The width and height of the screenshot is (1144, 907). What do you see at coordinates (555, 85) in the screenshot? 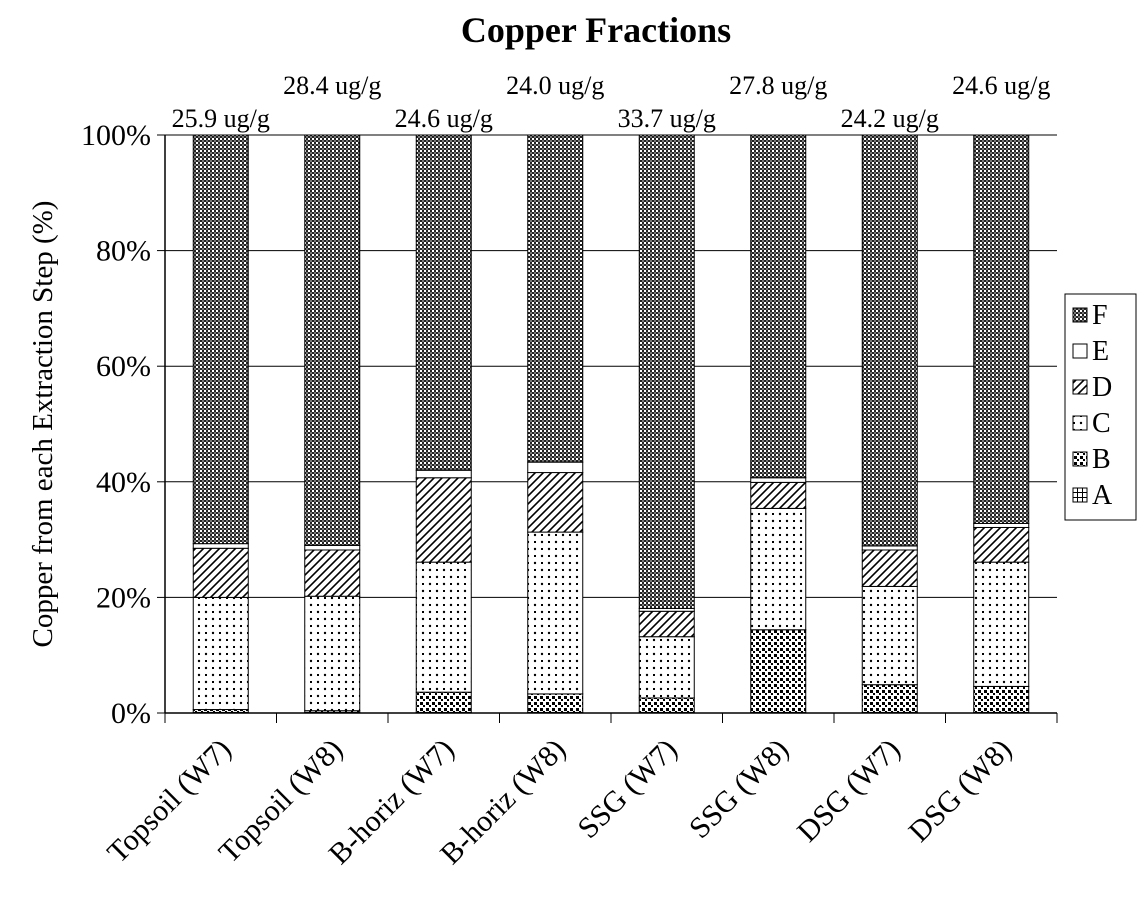
I see `total-label: 24.0 ug/g` at bounding box center [555, 85].